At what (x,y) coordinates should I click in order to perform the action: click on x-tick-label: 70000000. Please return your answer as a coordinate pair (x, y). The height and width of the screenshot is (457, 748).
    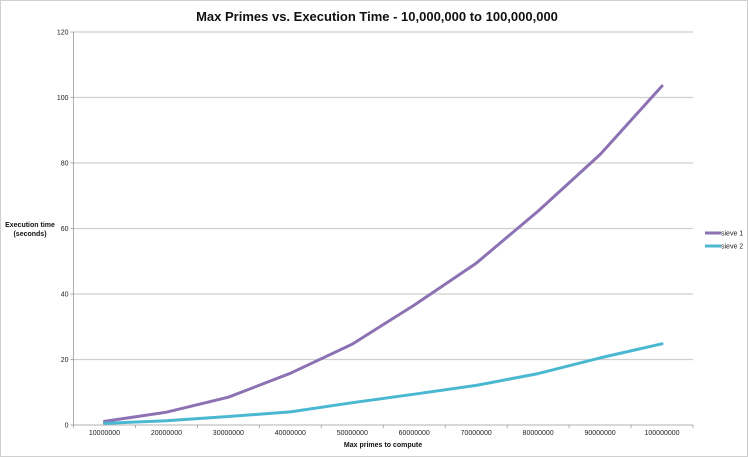
    Looking at the image, I should click on (476, 433).